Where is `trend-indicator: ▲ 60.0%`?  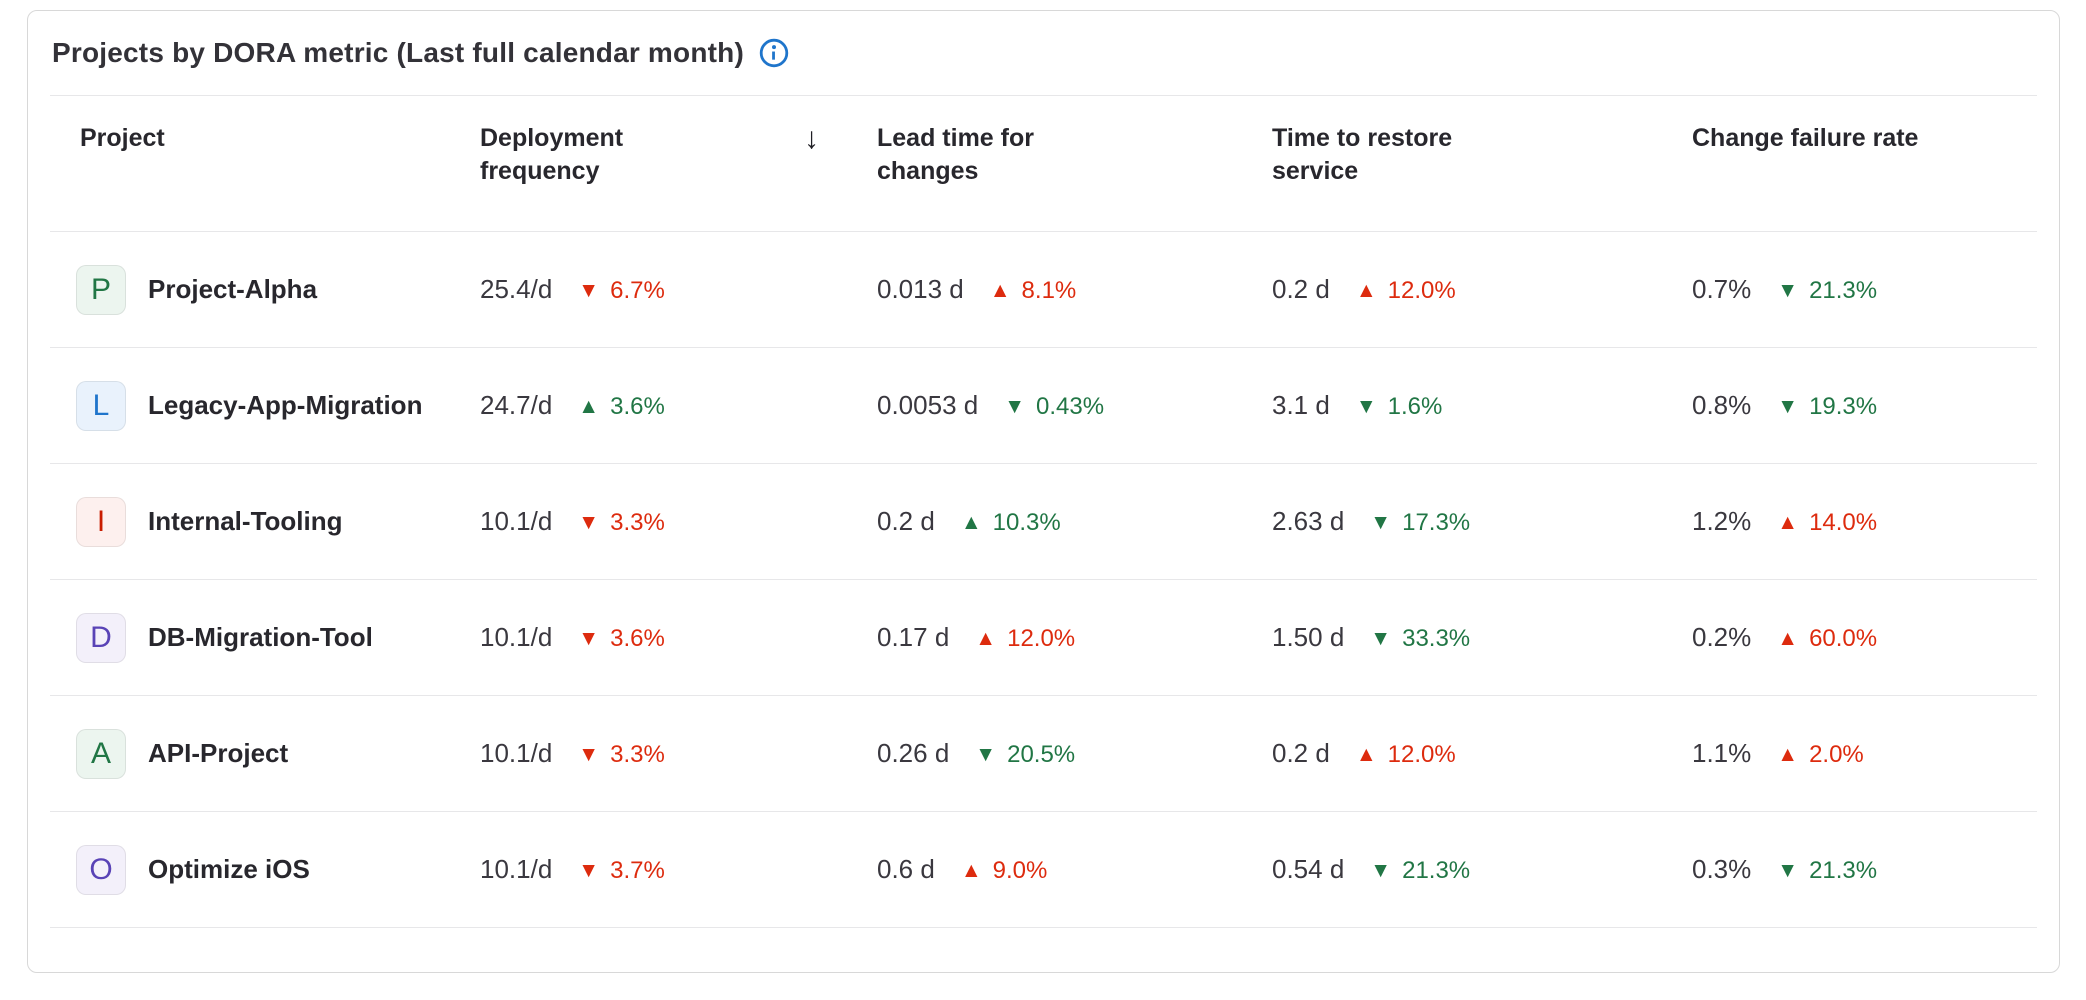
trend-indicator: ▲ 60.0% is located at coordinates (1827, 639).